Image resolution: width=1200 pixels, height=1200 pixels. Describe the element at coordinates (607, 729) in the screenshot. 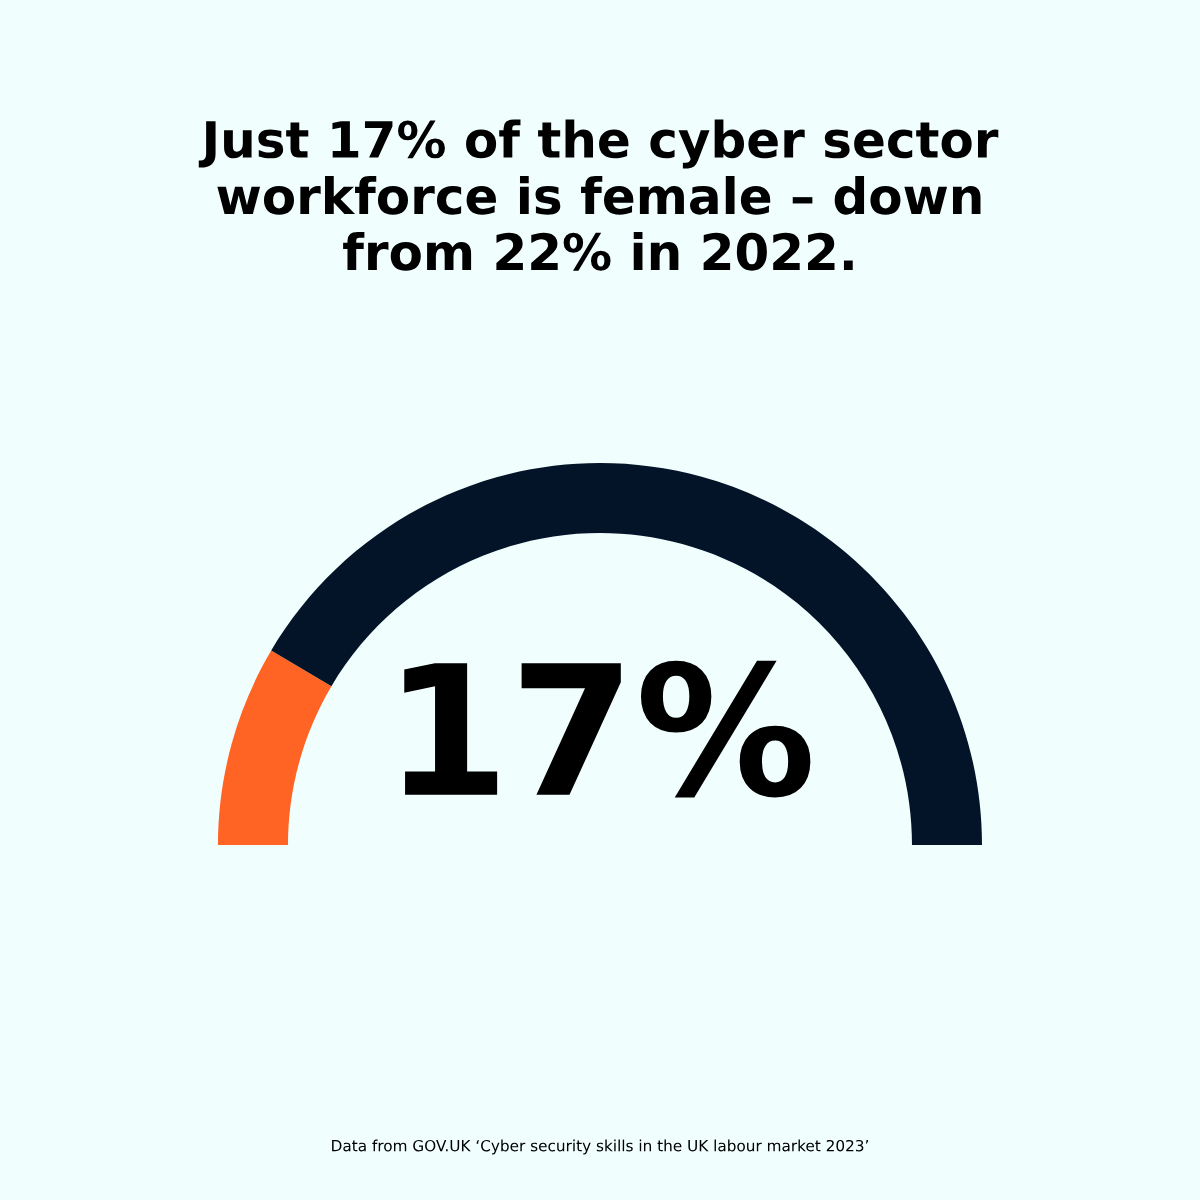

I see `text: 17%` at that location.